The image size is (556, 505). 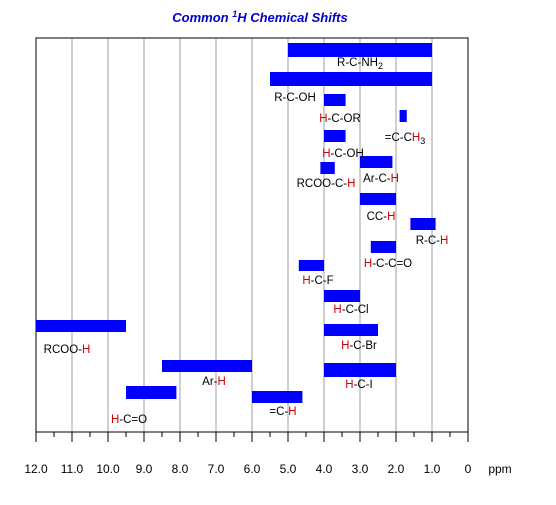 What do you see at coordinates (151, 392) in the screenshot?
I see `bar-h-c-o` at bounding box center [151, 392].